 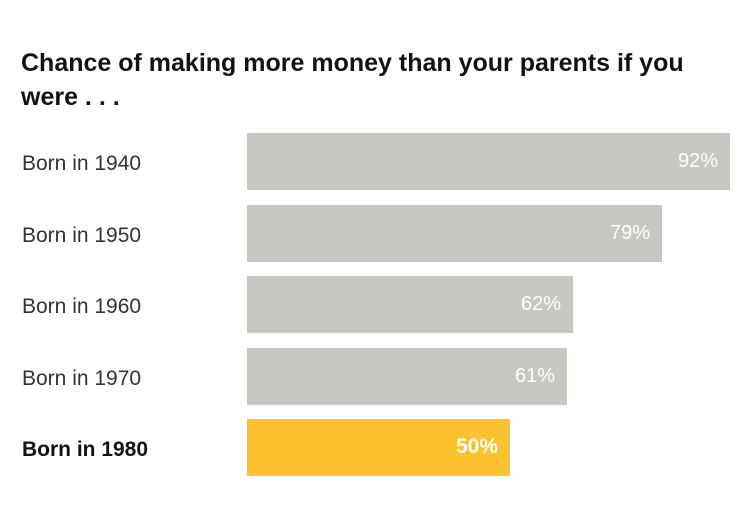 I want to click on value-label: 50%, so click(x=476, y=446).